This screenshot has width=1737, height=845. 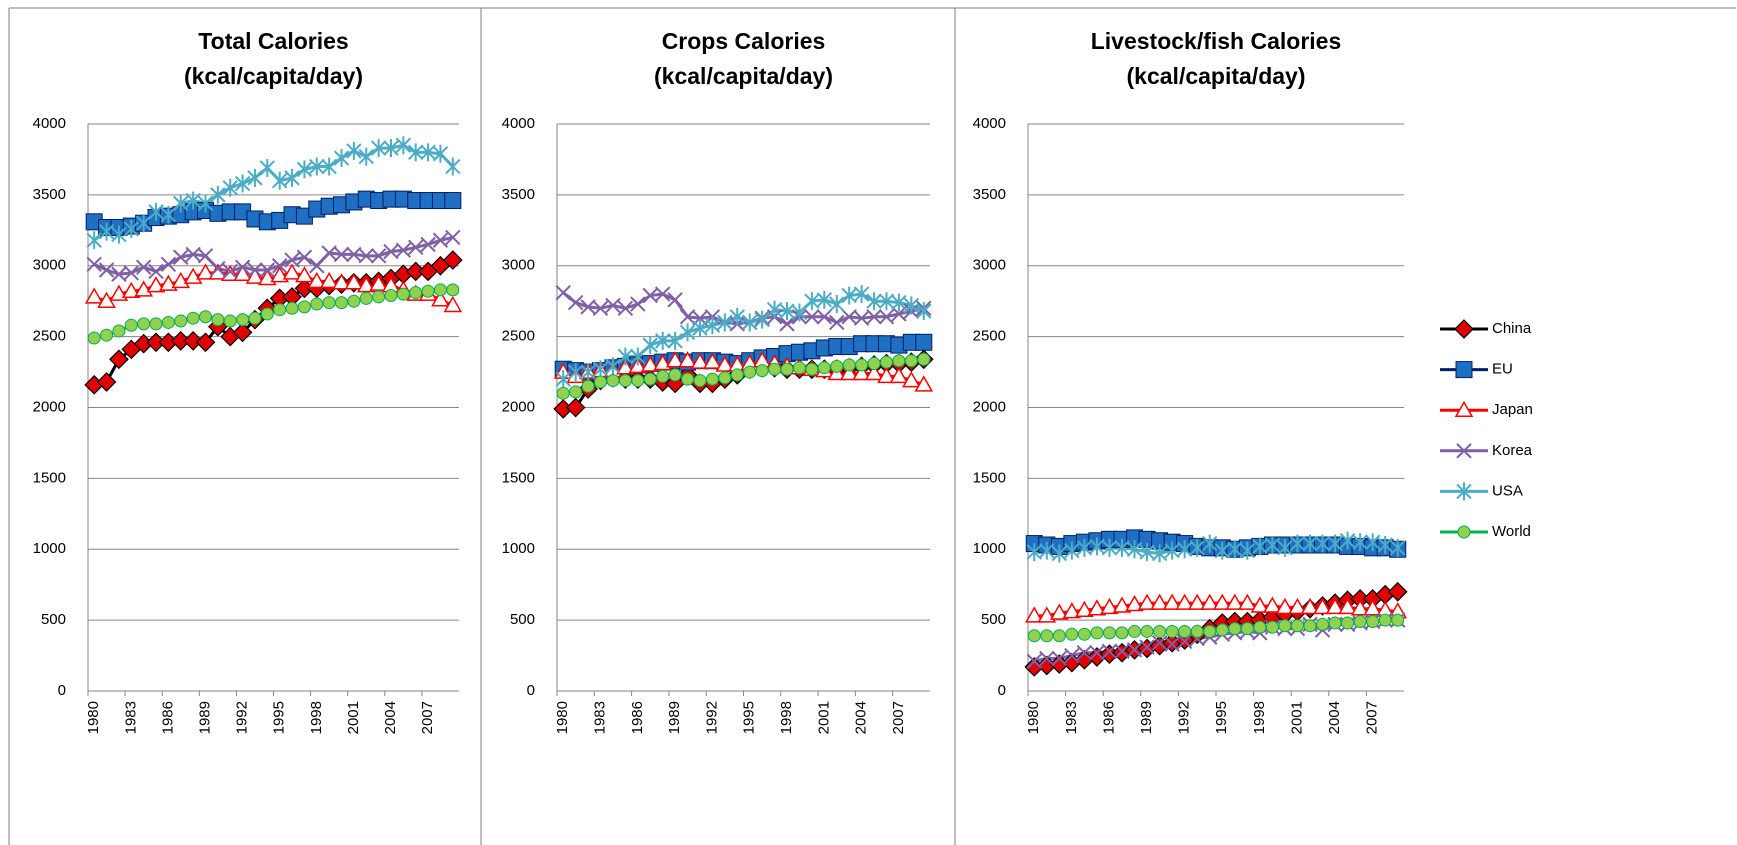 I want to click on chart-title: Total Calories, so click(x=273, y=41).